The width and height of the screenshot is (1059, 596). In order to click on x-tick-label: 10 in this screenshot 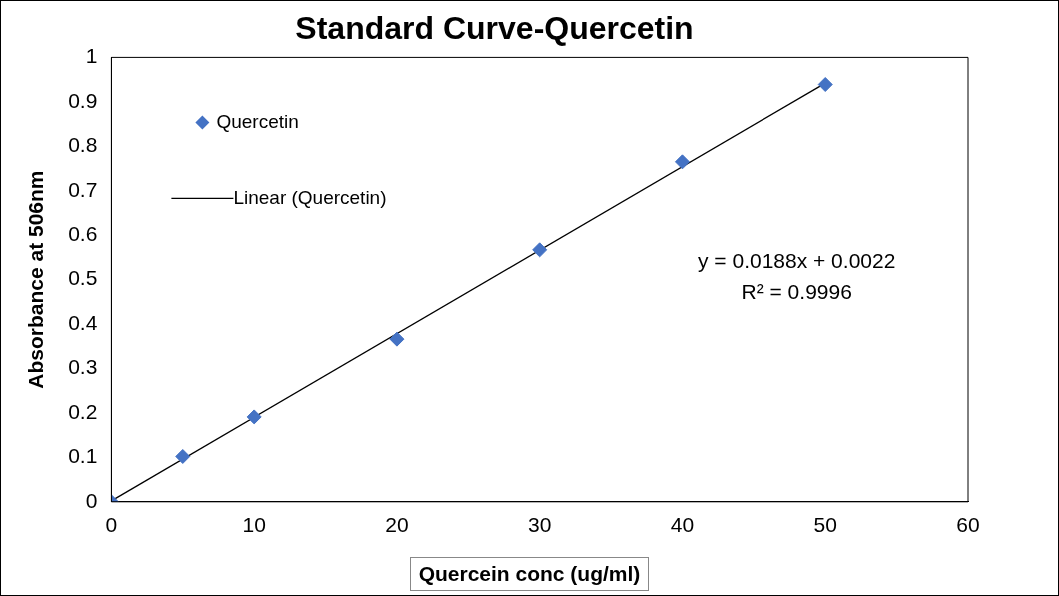, I will do `click(254, 525)`.